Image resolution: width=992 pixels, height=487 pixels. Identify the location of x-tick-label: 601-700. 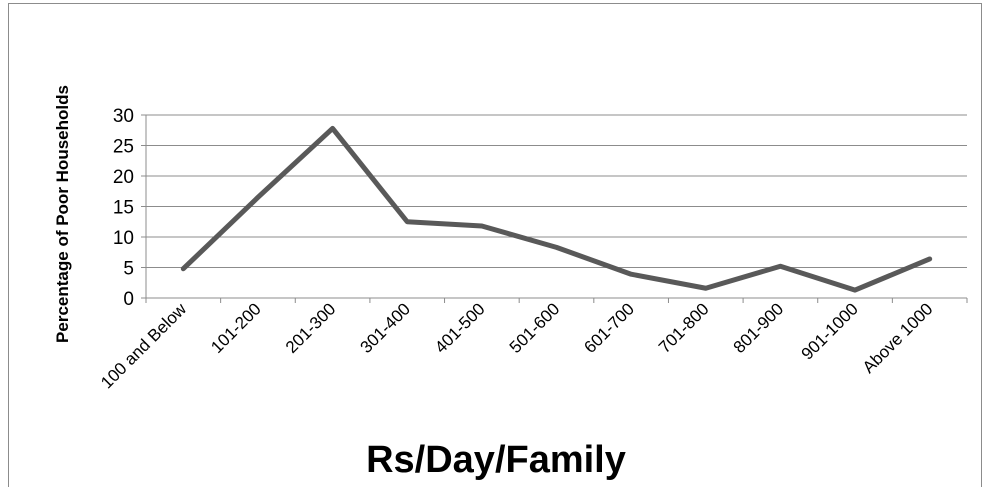
(609, 328).